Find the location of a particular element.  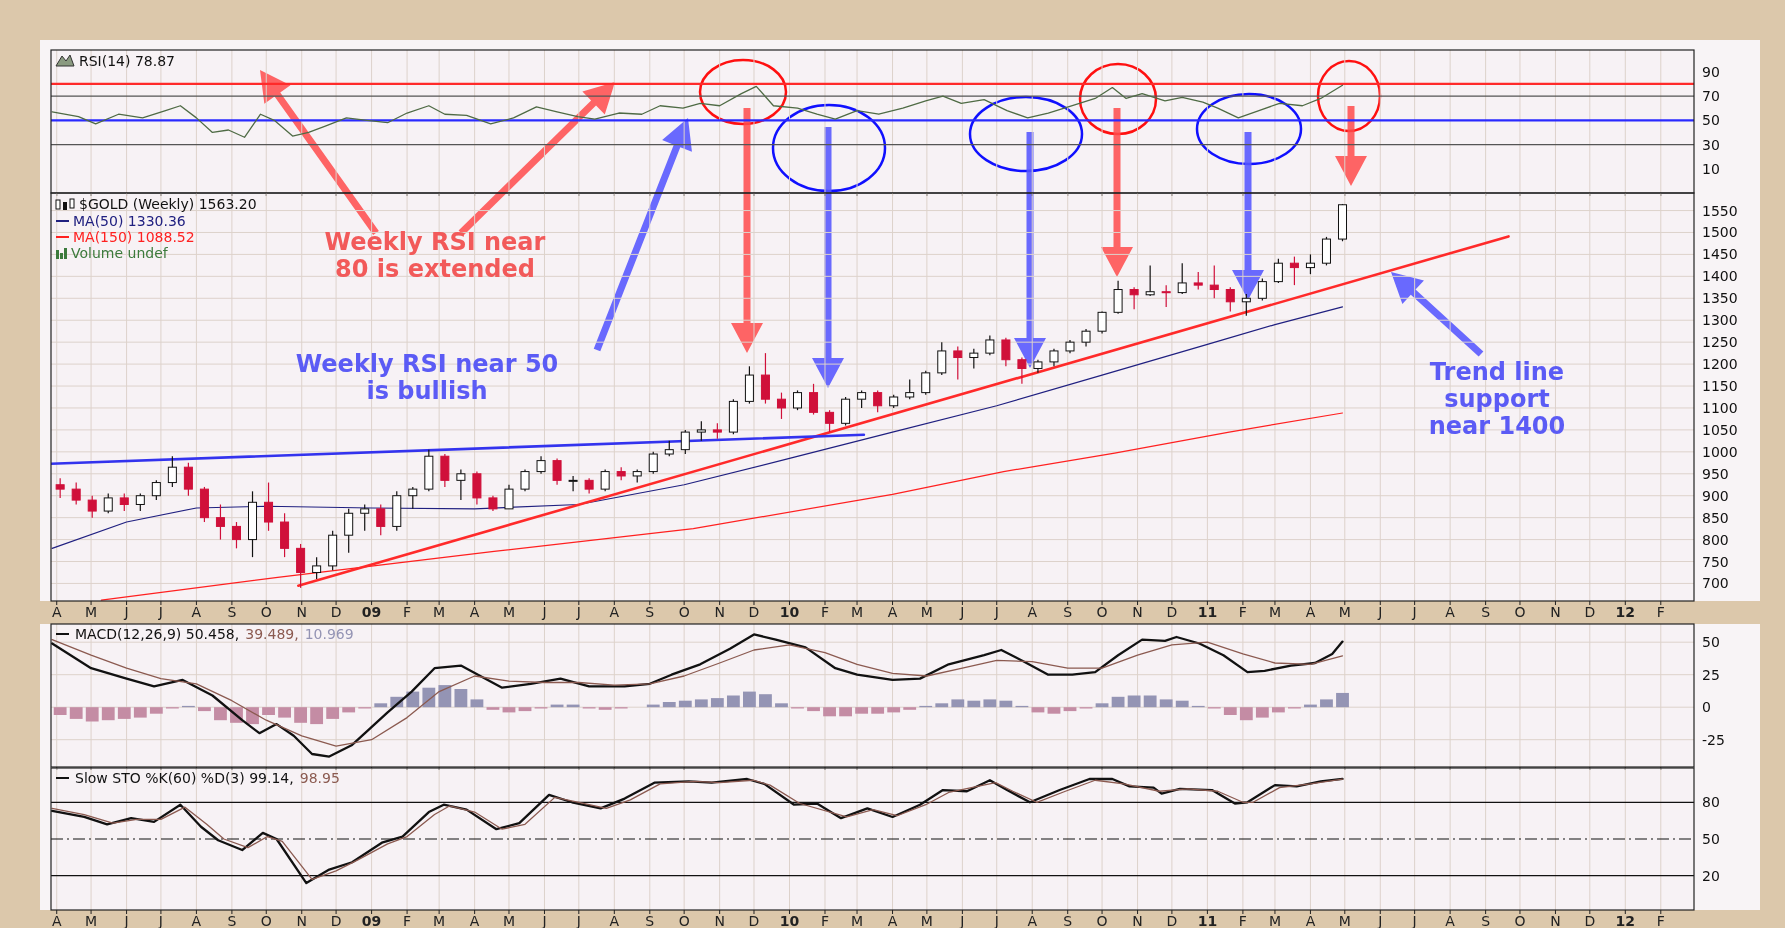

legend-label: MA(150) 1088.52 is located at coordinates (134, 237).